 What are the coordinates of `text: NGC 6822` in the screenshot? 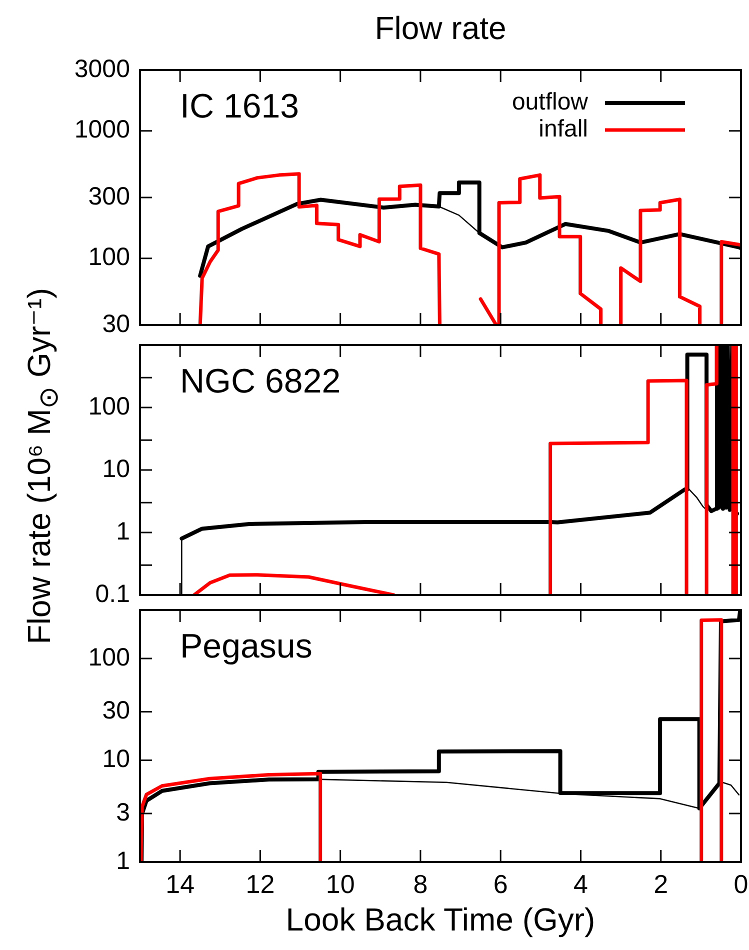 It's located at (260, 381).